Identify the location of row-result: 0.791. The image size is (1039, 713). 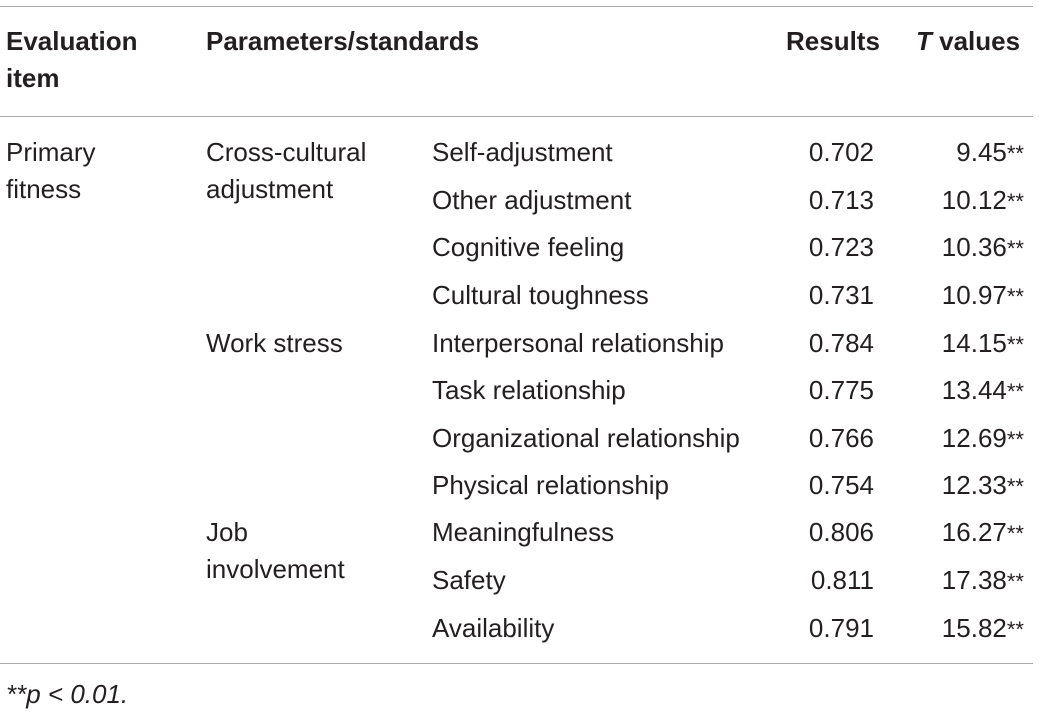
(841, 628).